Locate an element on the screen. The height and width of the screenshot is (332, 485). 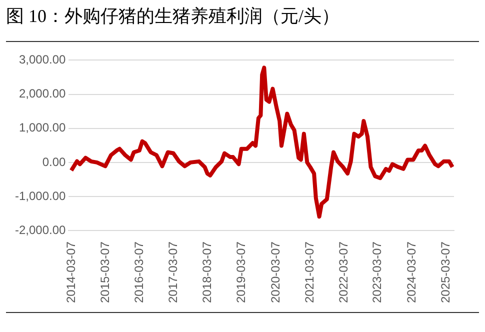
x-tick-label: 2015-03-07 is located at coordinates (105, 272).